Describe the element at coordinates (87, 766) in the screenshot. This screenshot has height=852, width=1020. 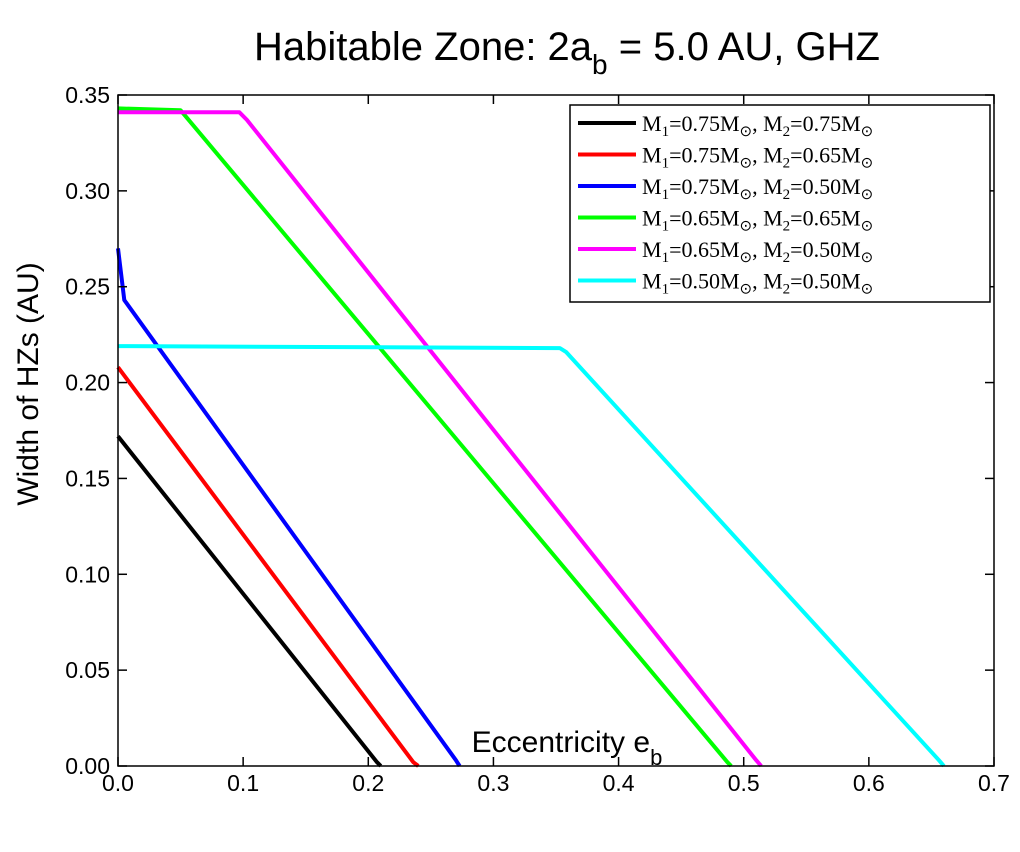
I see `y-tick-label: 0.00` at that location.